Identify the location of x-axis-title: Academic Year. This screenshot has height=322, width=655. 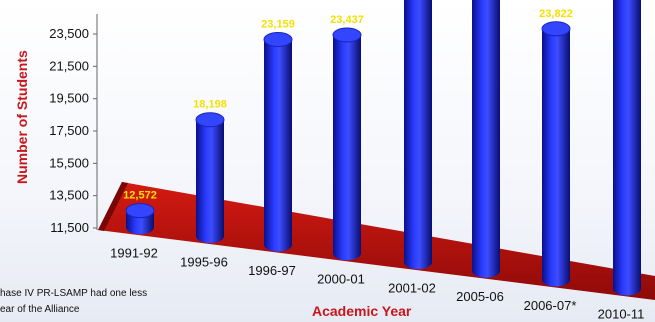
(362, 311).